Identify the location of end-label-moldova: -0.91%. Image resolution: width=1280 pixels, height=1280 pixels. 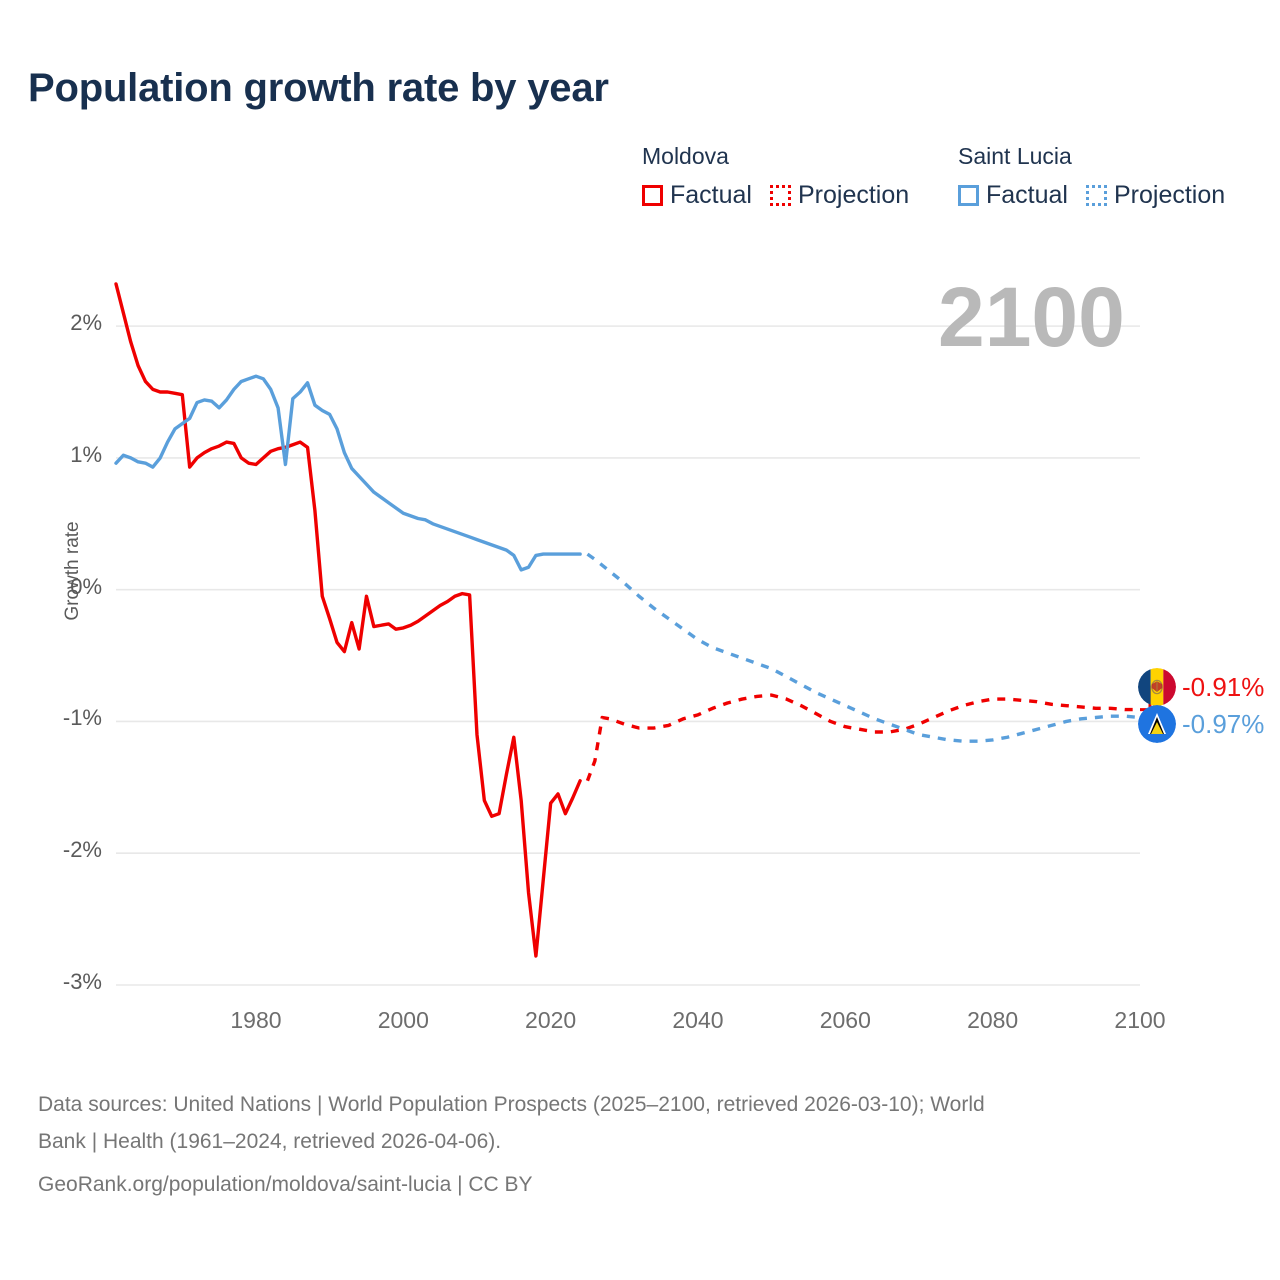
(1201, 687).